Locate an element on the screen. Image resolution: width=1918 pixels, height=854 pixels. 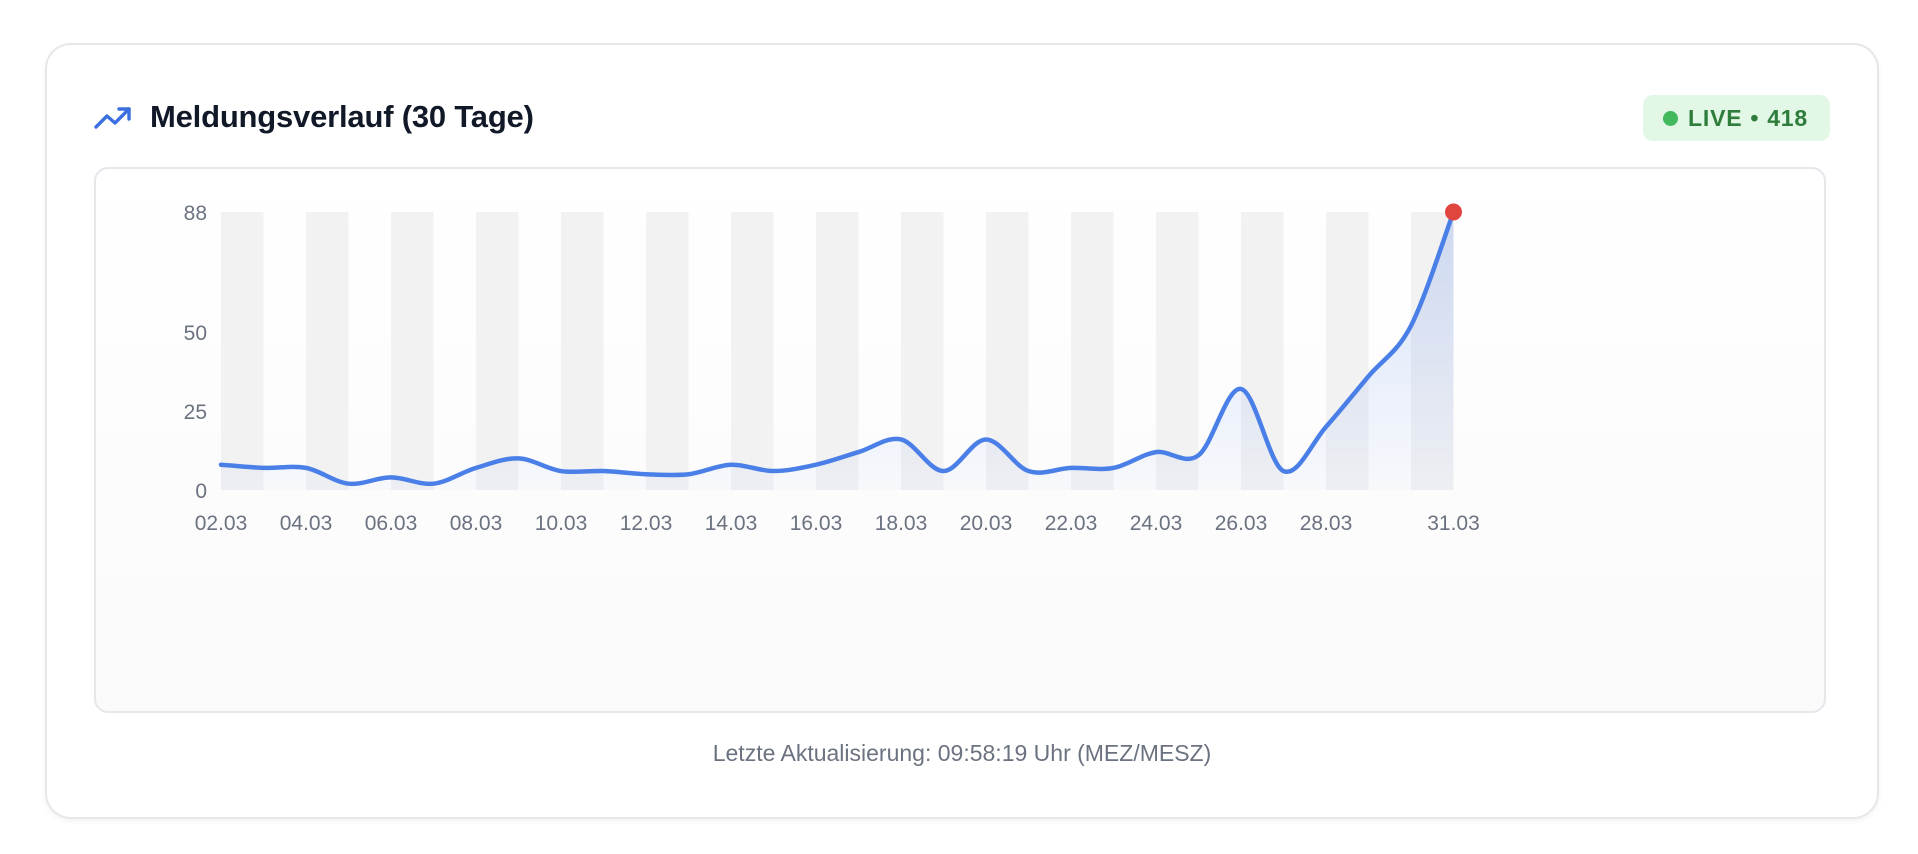
x-tick-label: 20.03 is located at coordinates (986, 523).